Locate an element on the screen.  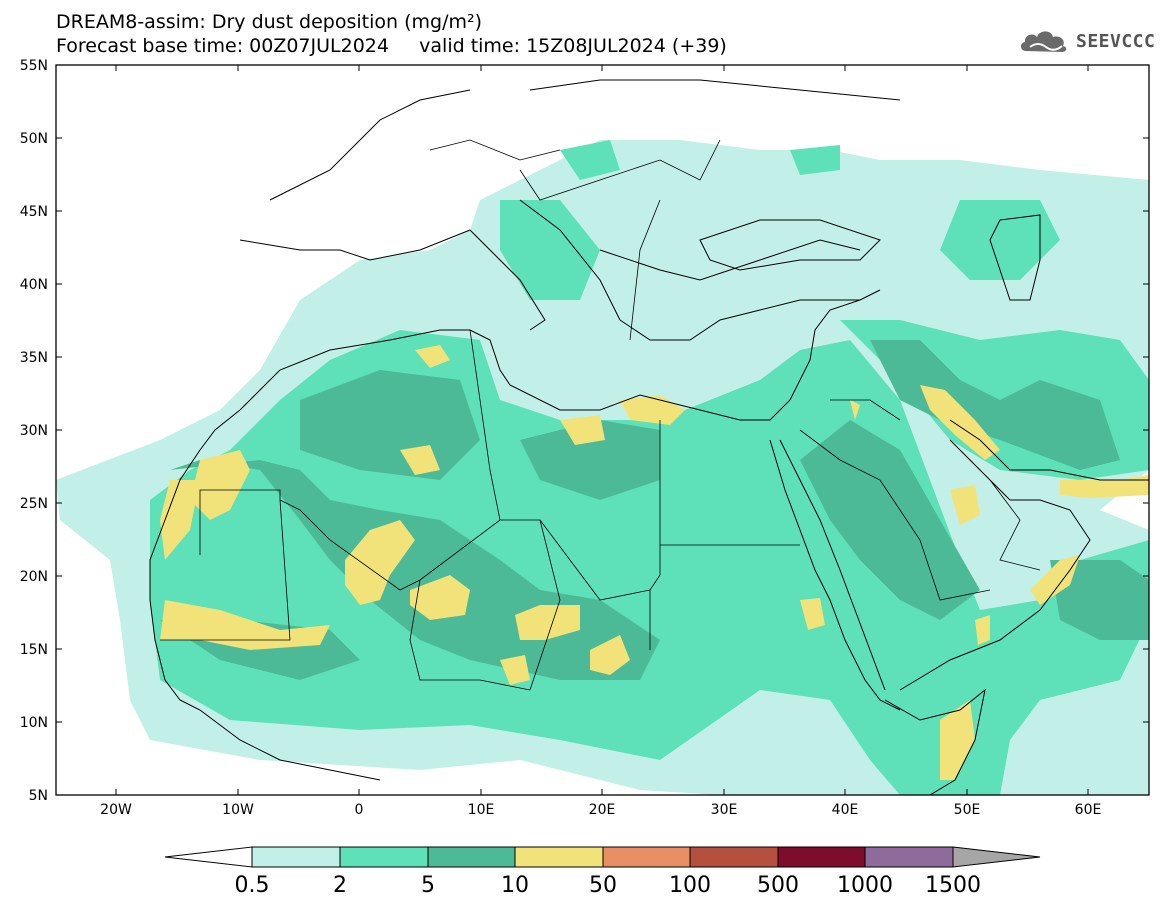
colorbar-label: 1500 is located at coordinates (953, 885).